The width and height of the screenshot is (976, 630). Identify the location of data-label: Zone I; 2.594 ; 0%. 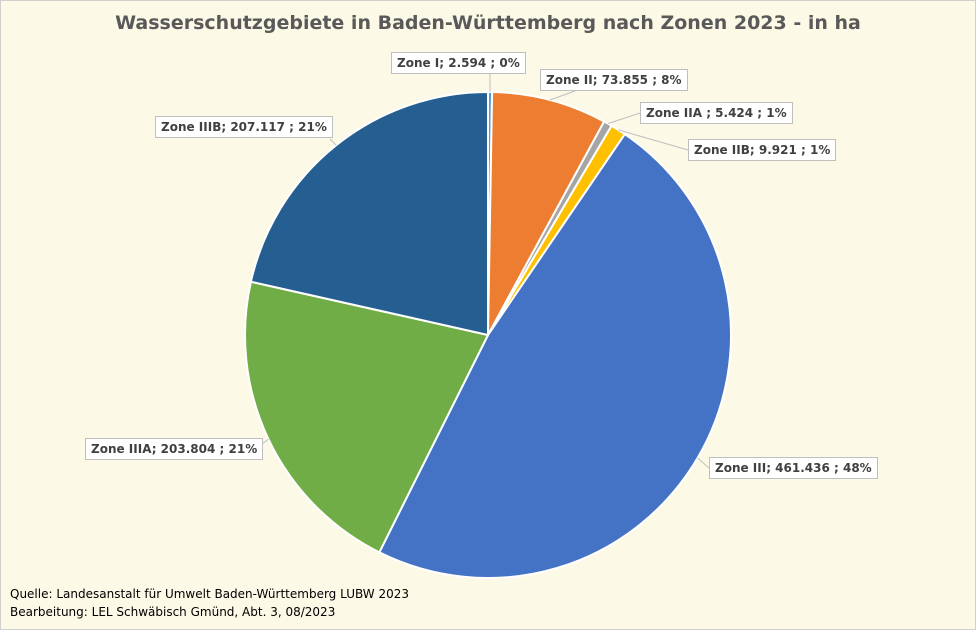
(458, 63).